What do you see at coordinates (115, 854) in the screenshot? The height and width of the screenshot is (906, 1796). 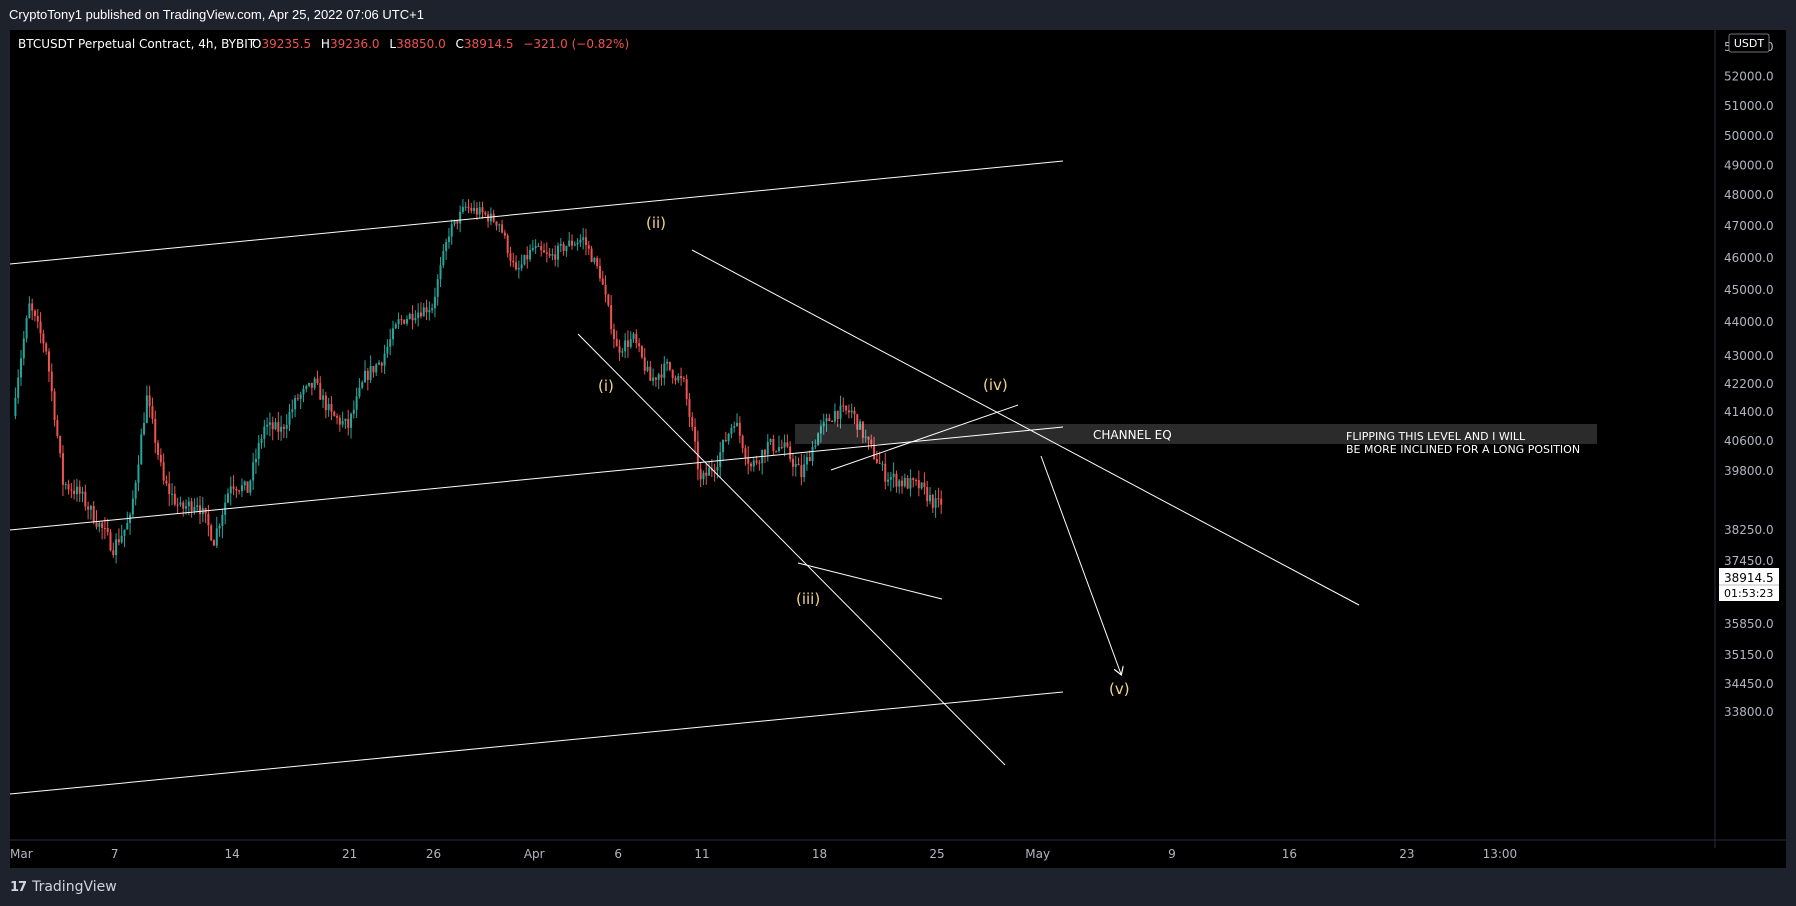 I see `time-tick-label: 7` at bounding box center [115, 854].